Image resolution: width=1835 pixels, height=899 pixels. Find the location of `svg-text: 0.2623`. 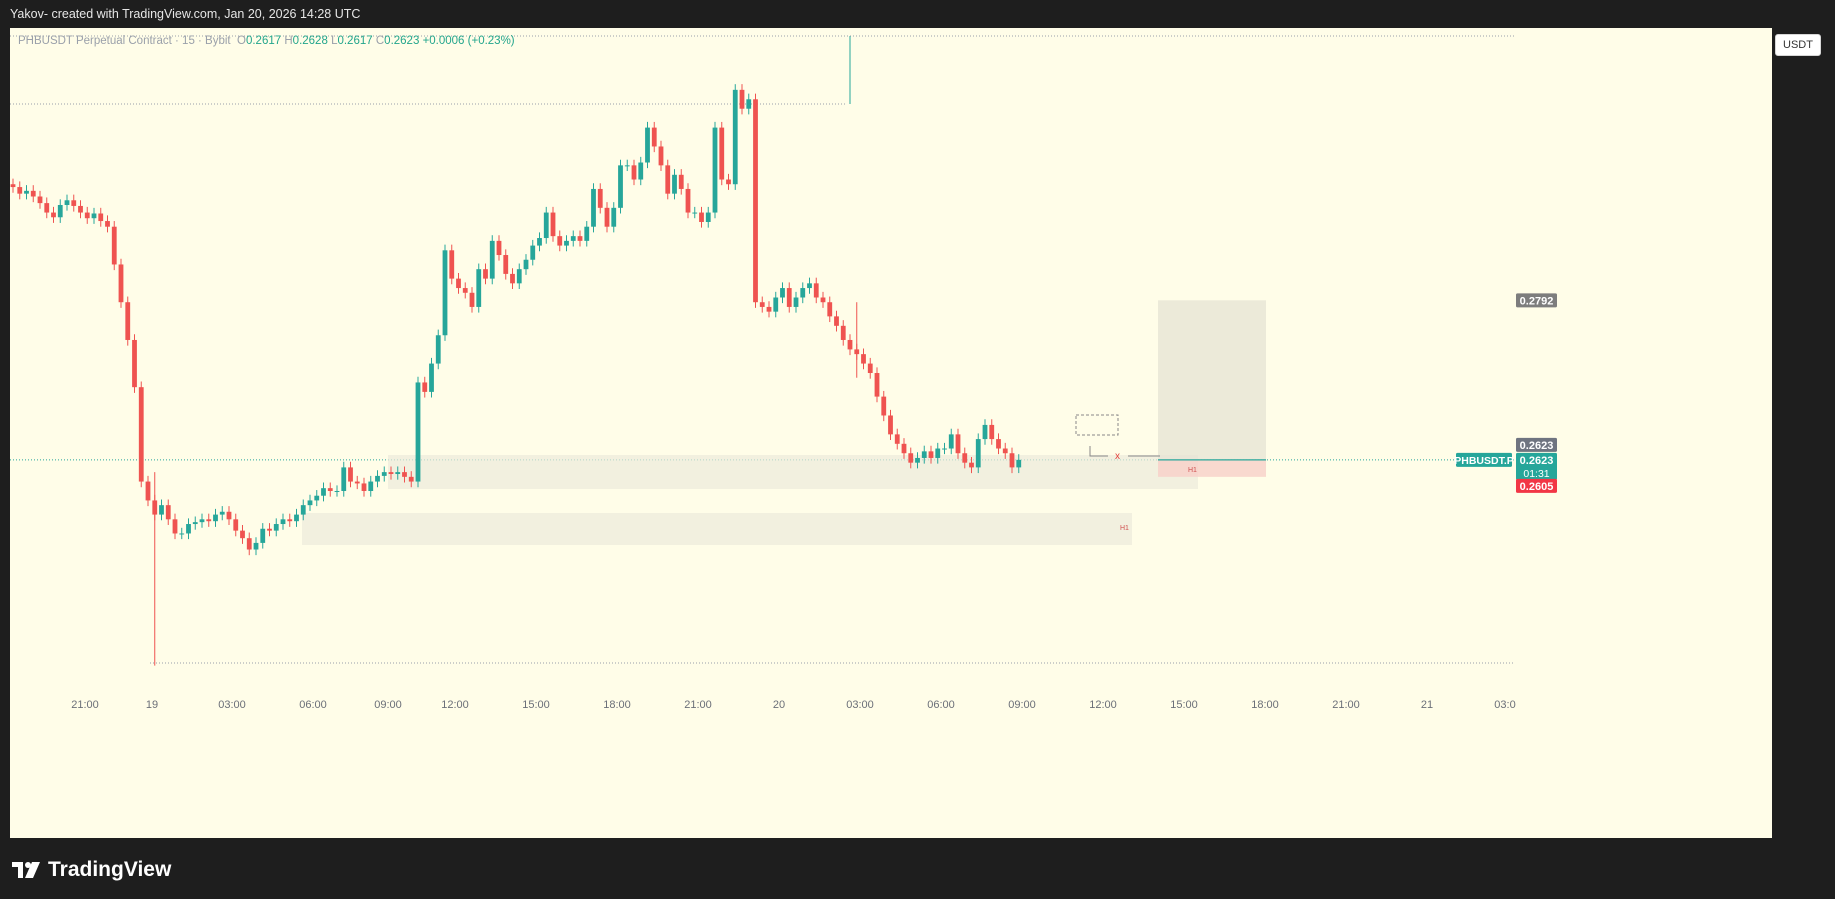

svg-text: 0.2623 is located at coordinates (1537, 446).